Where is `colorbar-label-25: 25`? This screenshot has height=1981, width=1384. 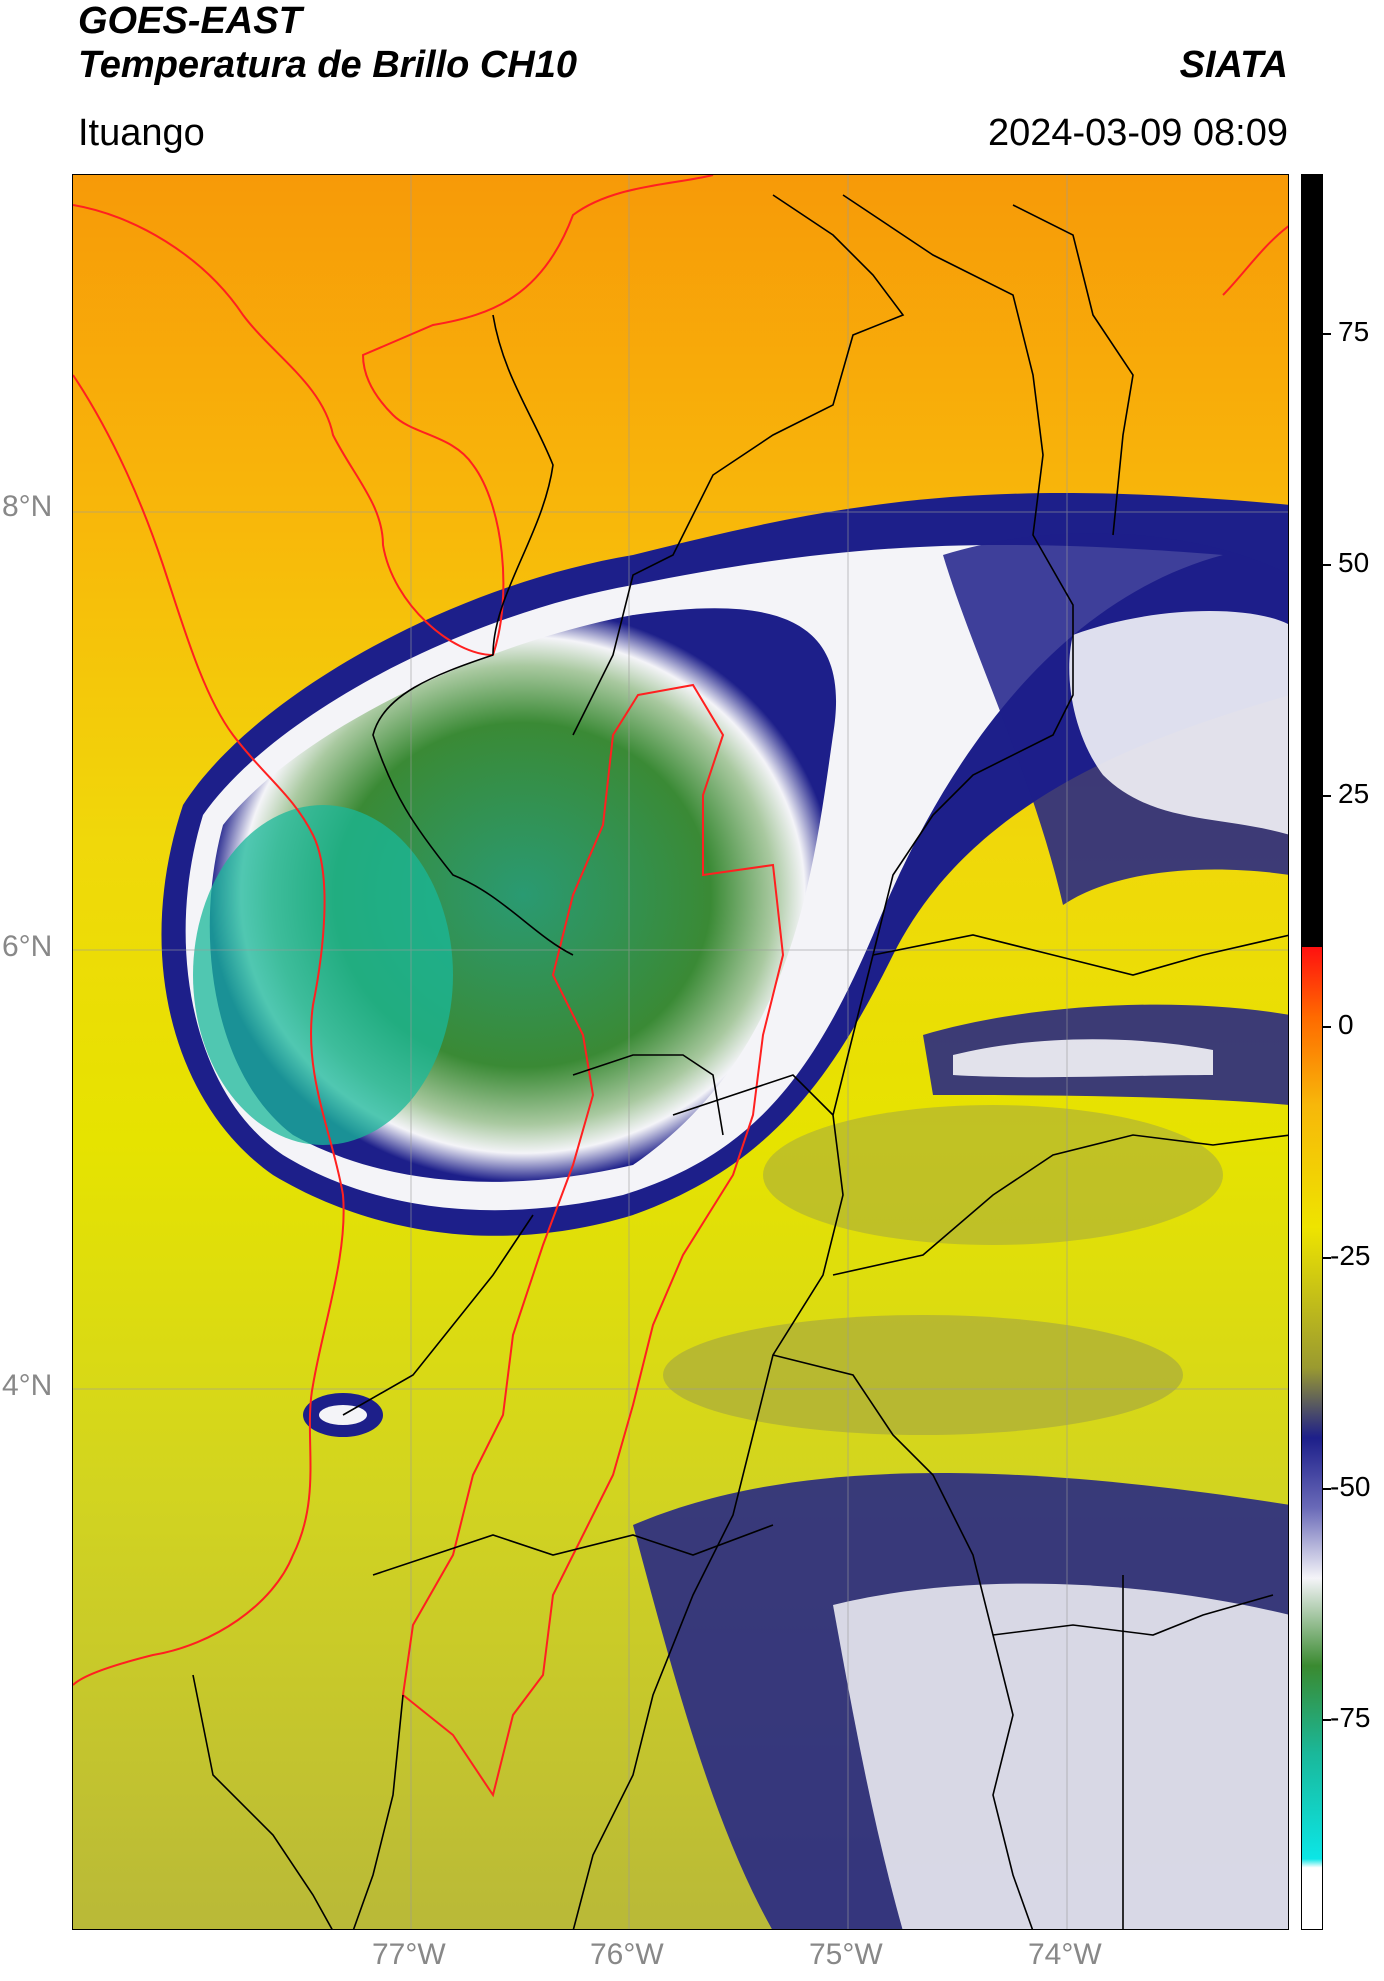
colorbar-label-25: 25 is located at coordinates (1354, 793).